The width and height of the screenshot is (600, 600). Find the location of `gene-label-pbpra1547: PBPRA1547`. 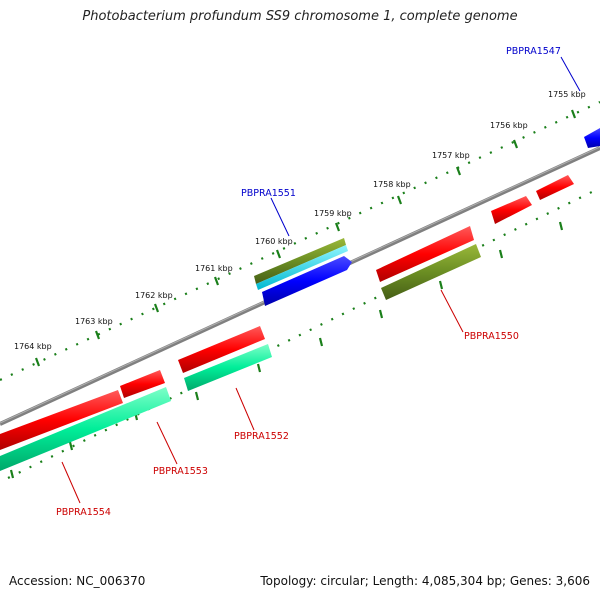

gene-label-pbpra1547: PBPRA1547 is located at coordinates (533, 51).